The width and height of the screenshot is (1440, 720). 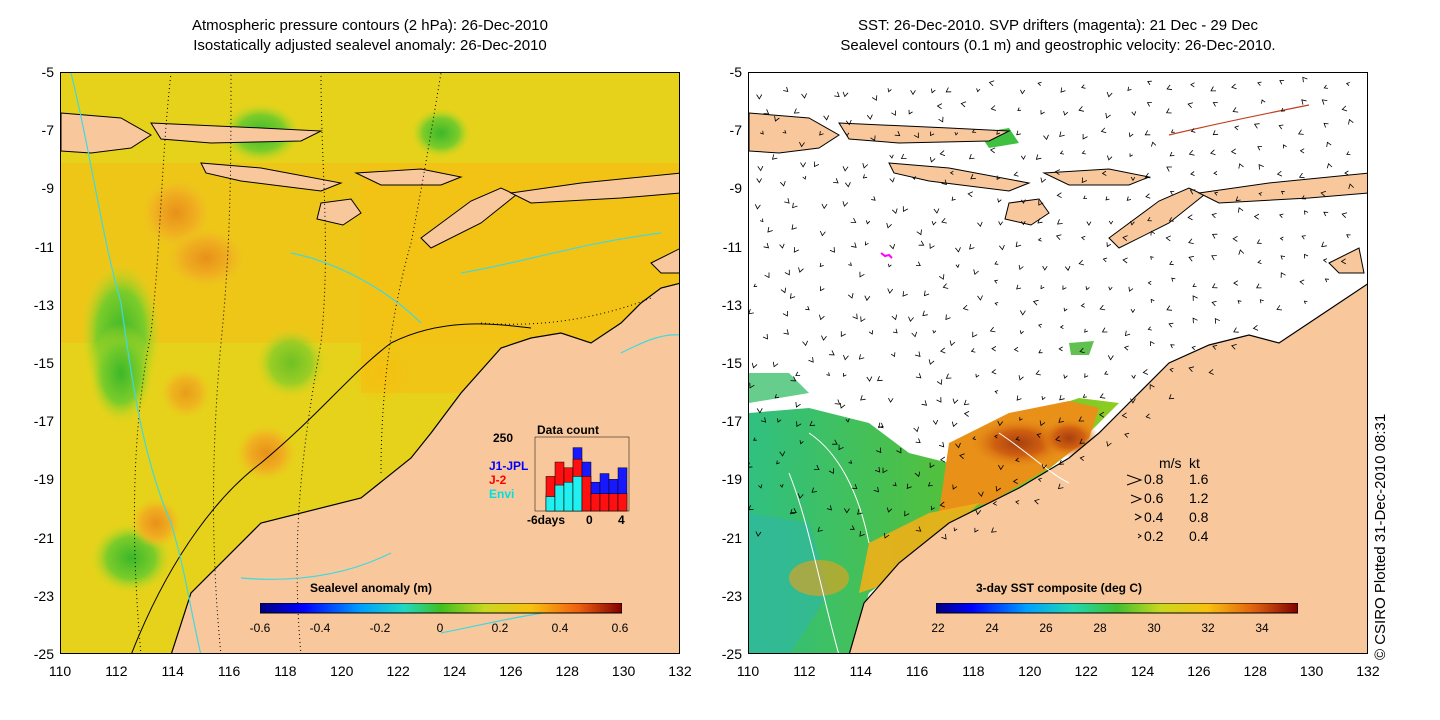 I want to click on sla-tick: 0.6, so click(x=620, y=628).